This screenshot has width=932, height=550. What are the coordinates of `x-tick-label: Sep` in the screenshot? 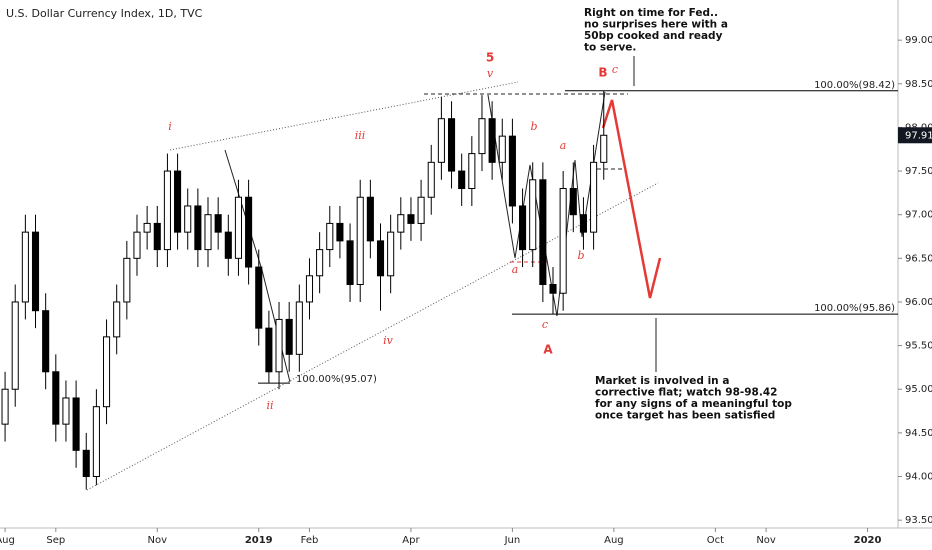 It's located at (55, 540).